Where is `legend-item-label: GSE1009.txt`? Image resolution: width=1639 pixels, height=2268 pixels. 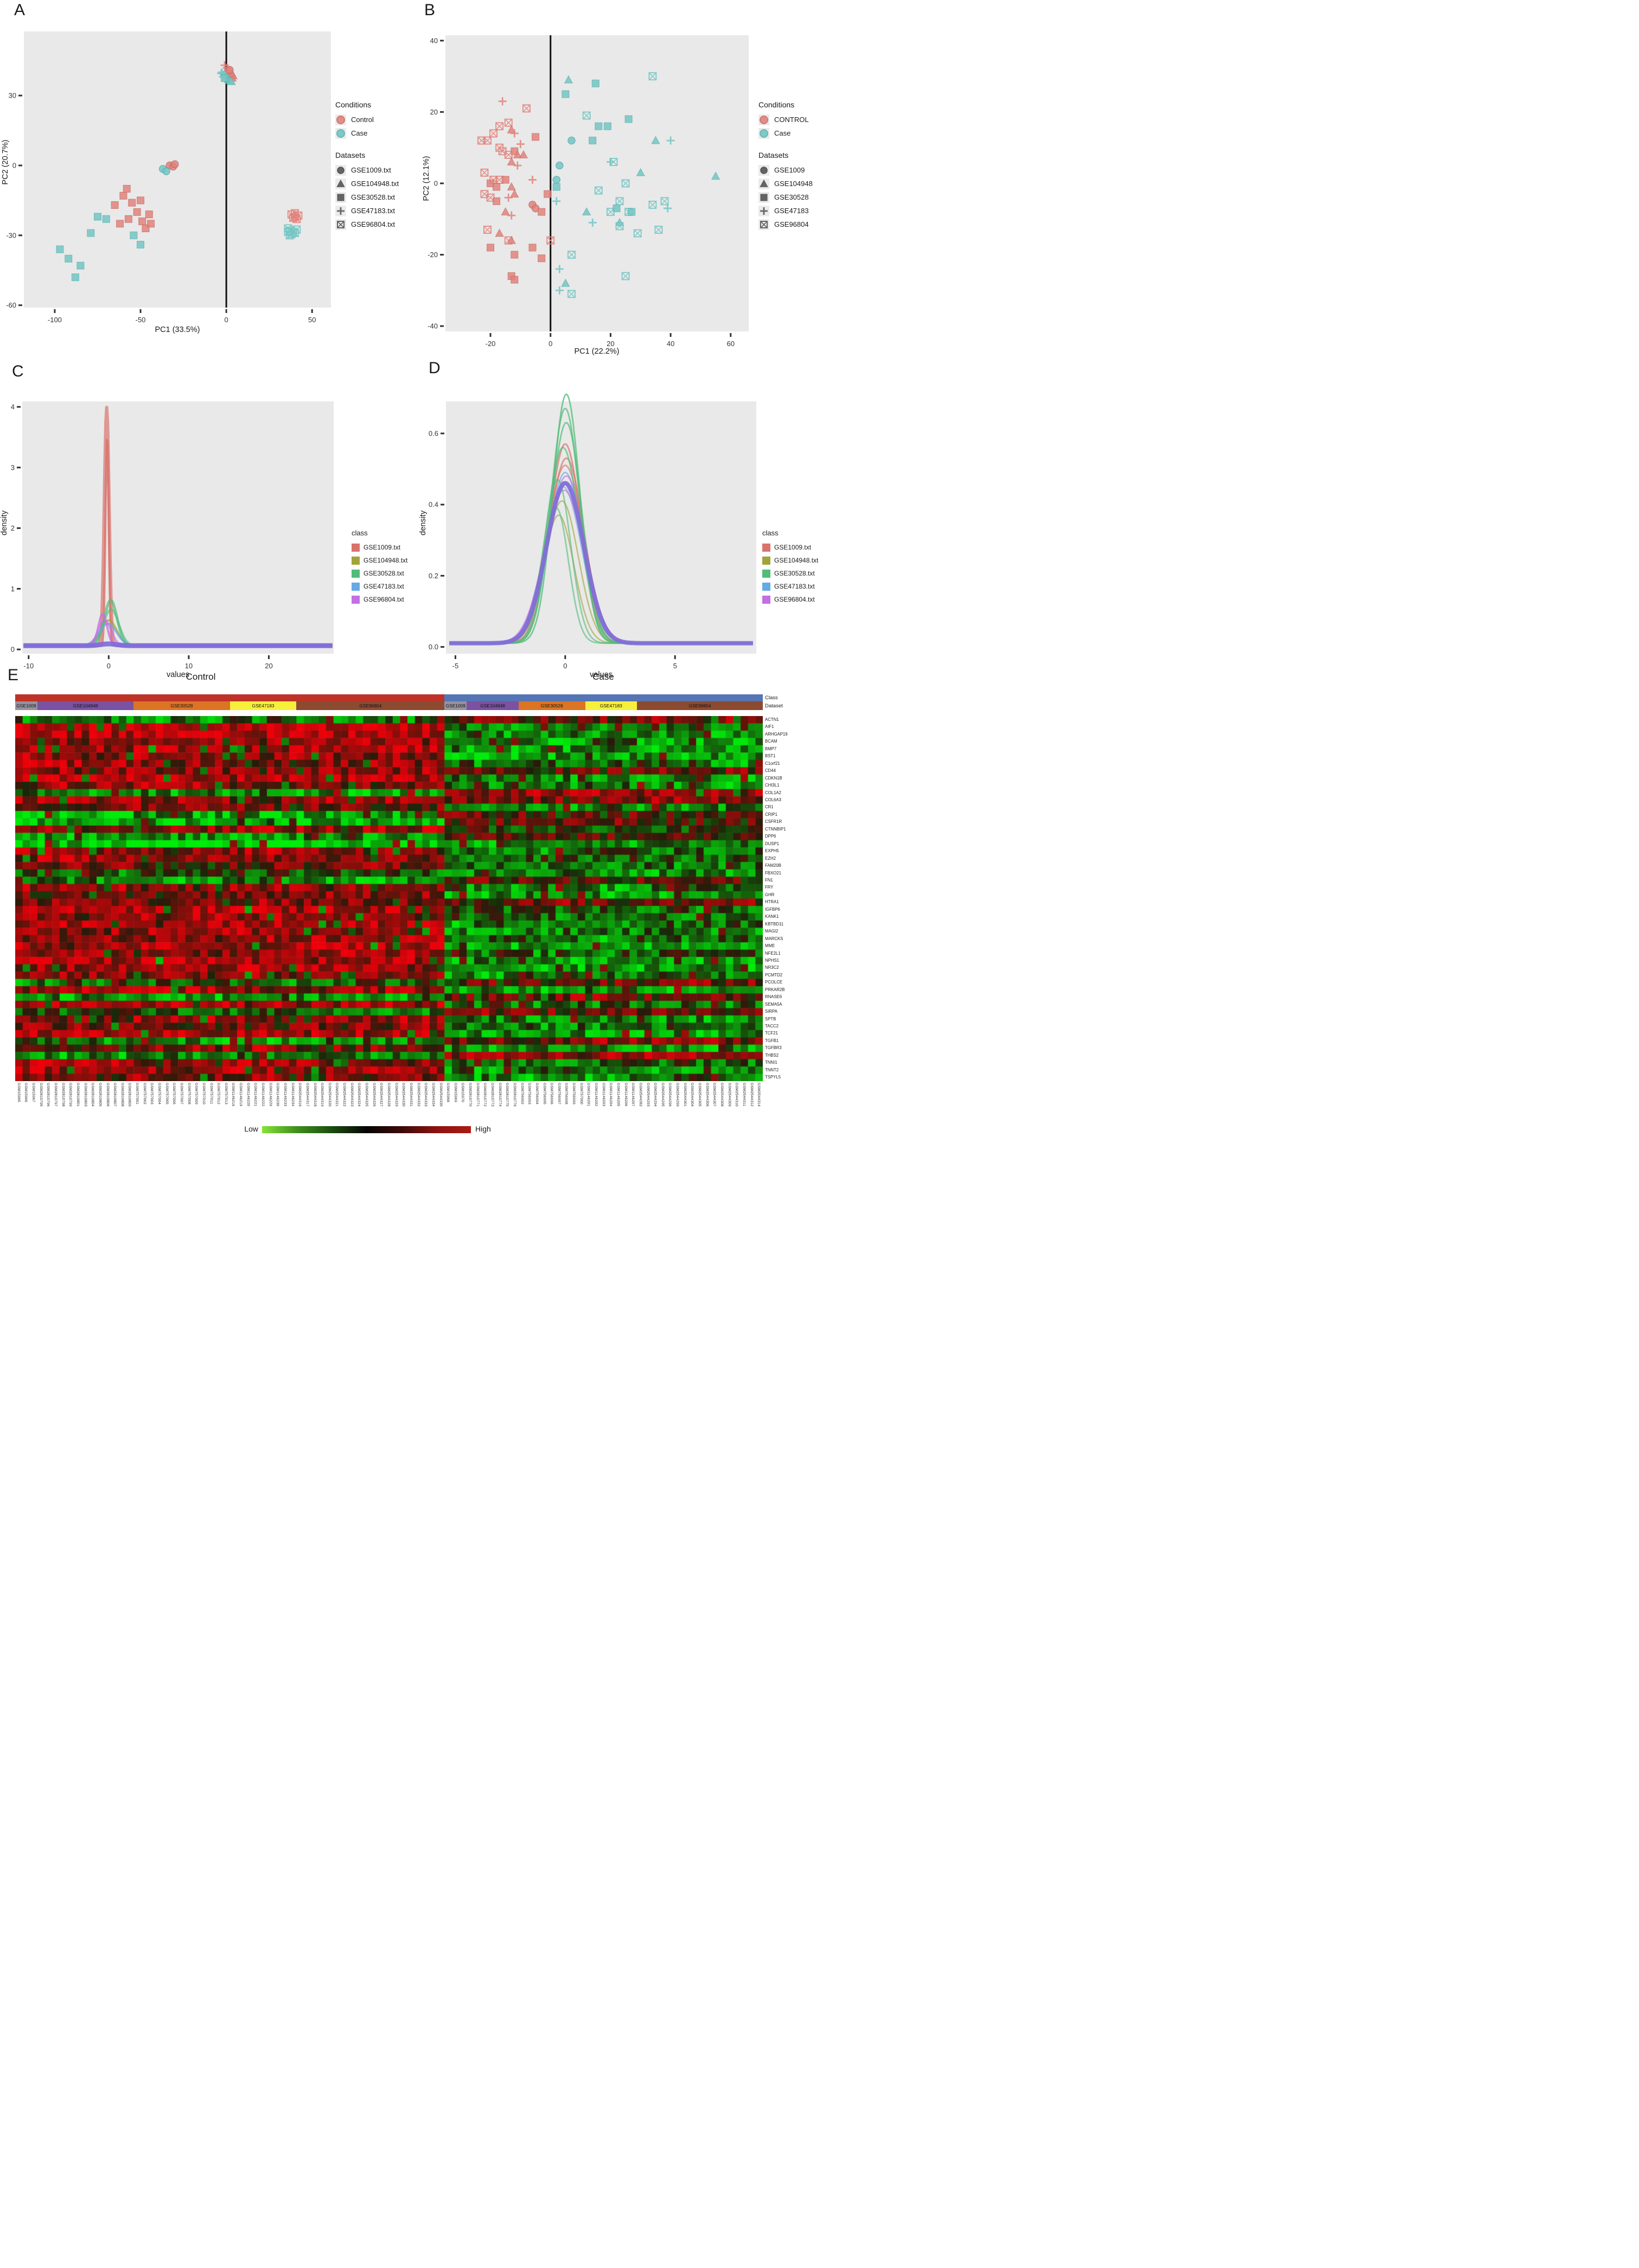
legend-item-label: GSE1009.txt is located at coordinates (382, 547).